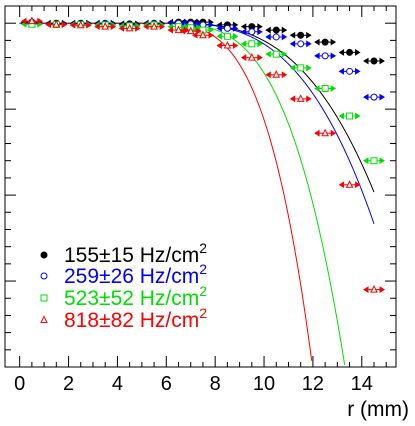 The height and width of the screenshot is (426, 415). What do you see at coordinates (131, 276) in the screenshot?
I see `legend-label-1-main: 259±26 Hz/cm` at bounding box center [131, 276].